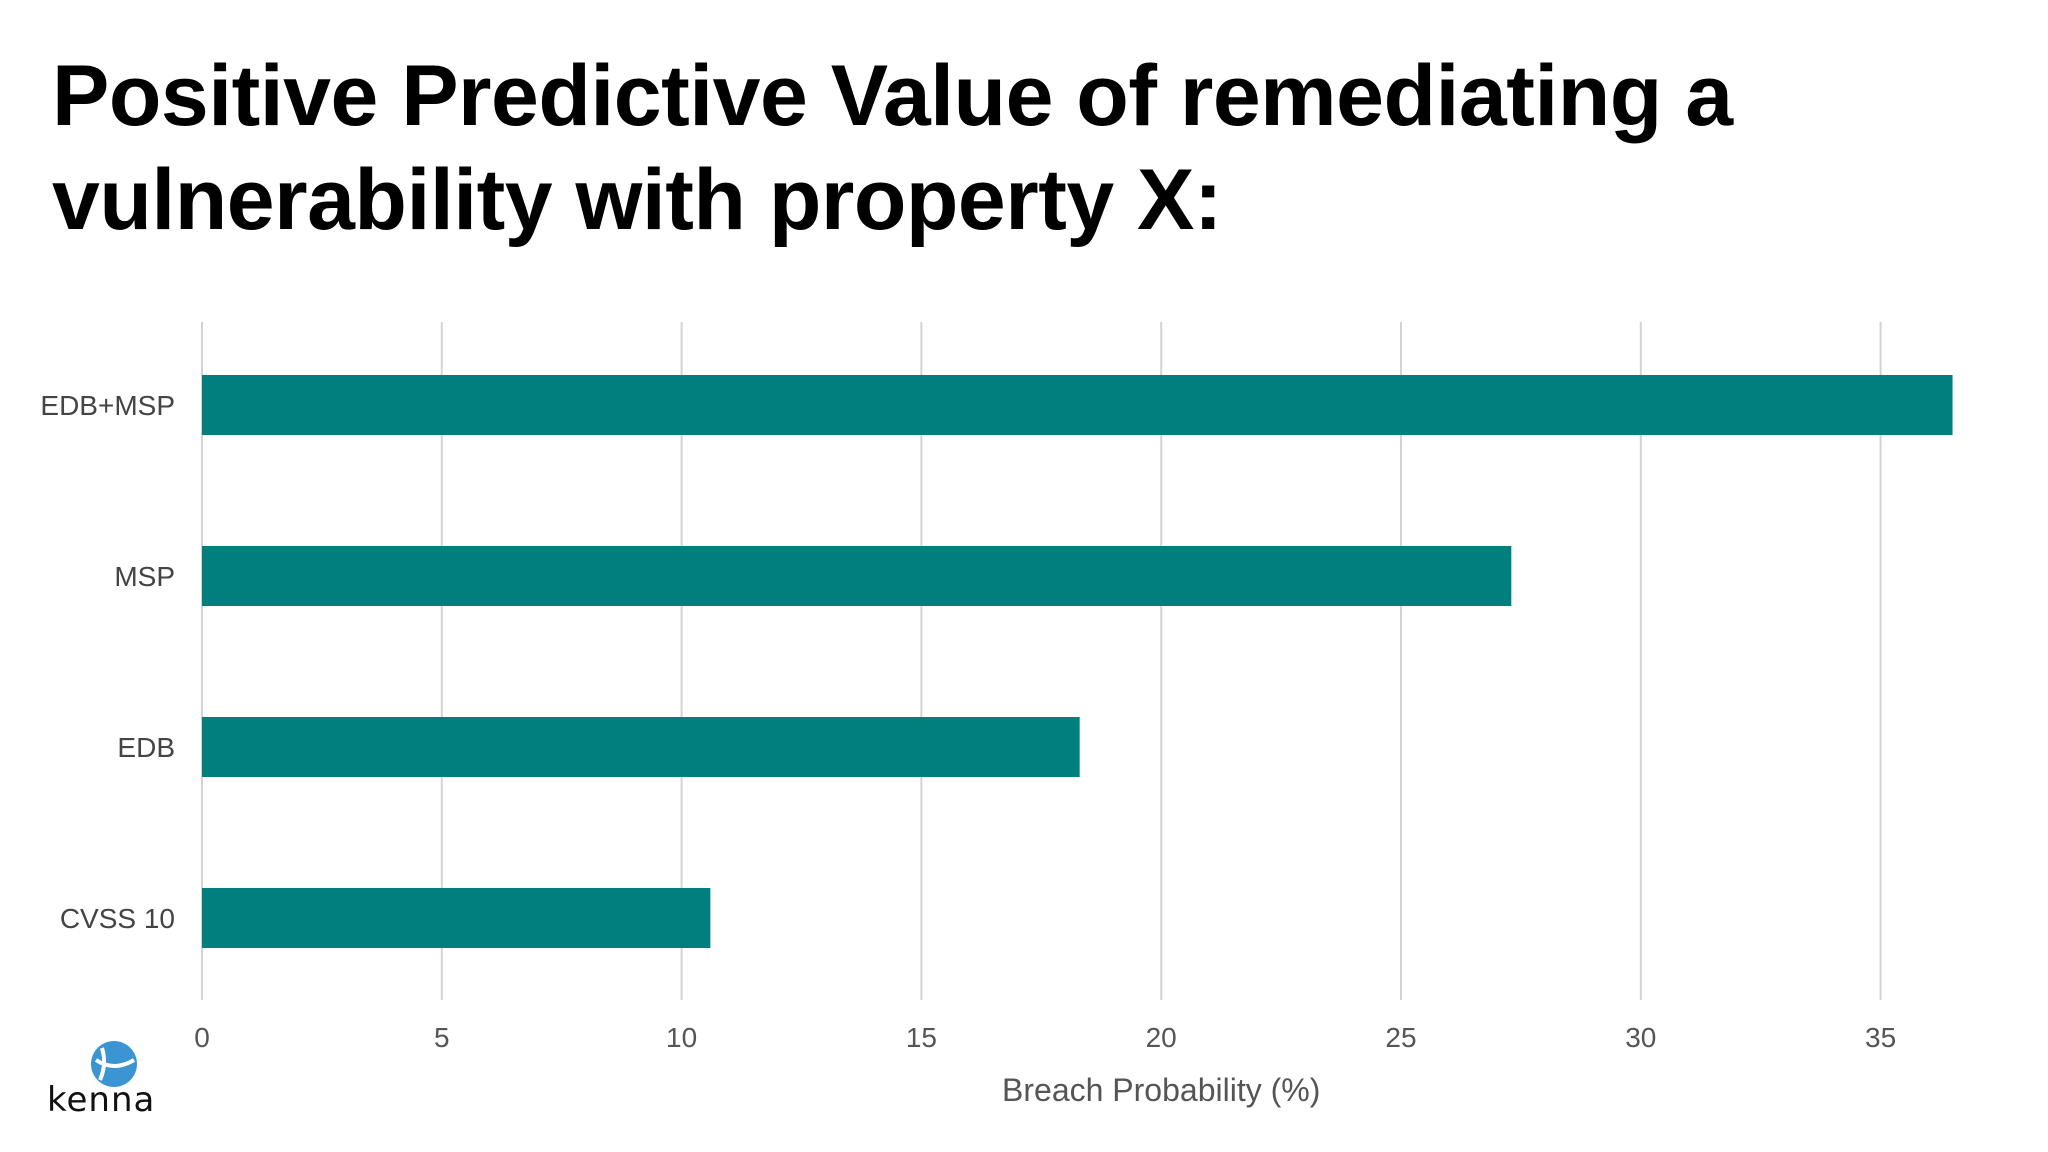  What do you see at coordinates (144, 576) in the screenshot?
I see `y-category-label-msp: MSP` at bounding box center [144, 576].